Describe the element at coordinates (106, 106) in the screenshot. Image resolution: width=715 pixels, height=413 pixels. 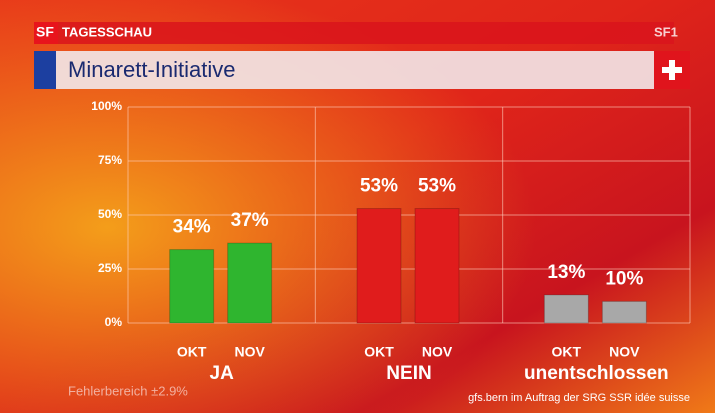
I see `y-tick-label: 100%` at that location.